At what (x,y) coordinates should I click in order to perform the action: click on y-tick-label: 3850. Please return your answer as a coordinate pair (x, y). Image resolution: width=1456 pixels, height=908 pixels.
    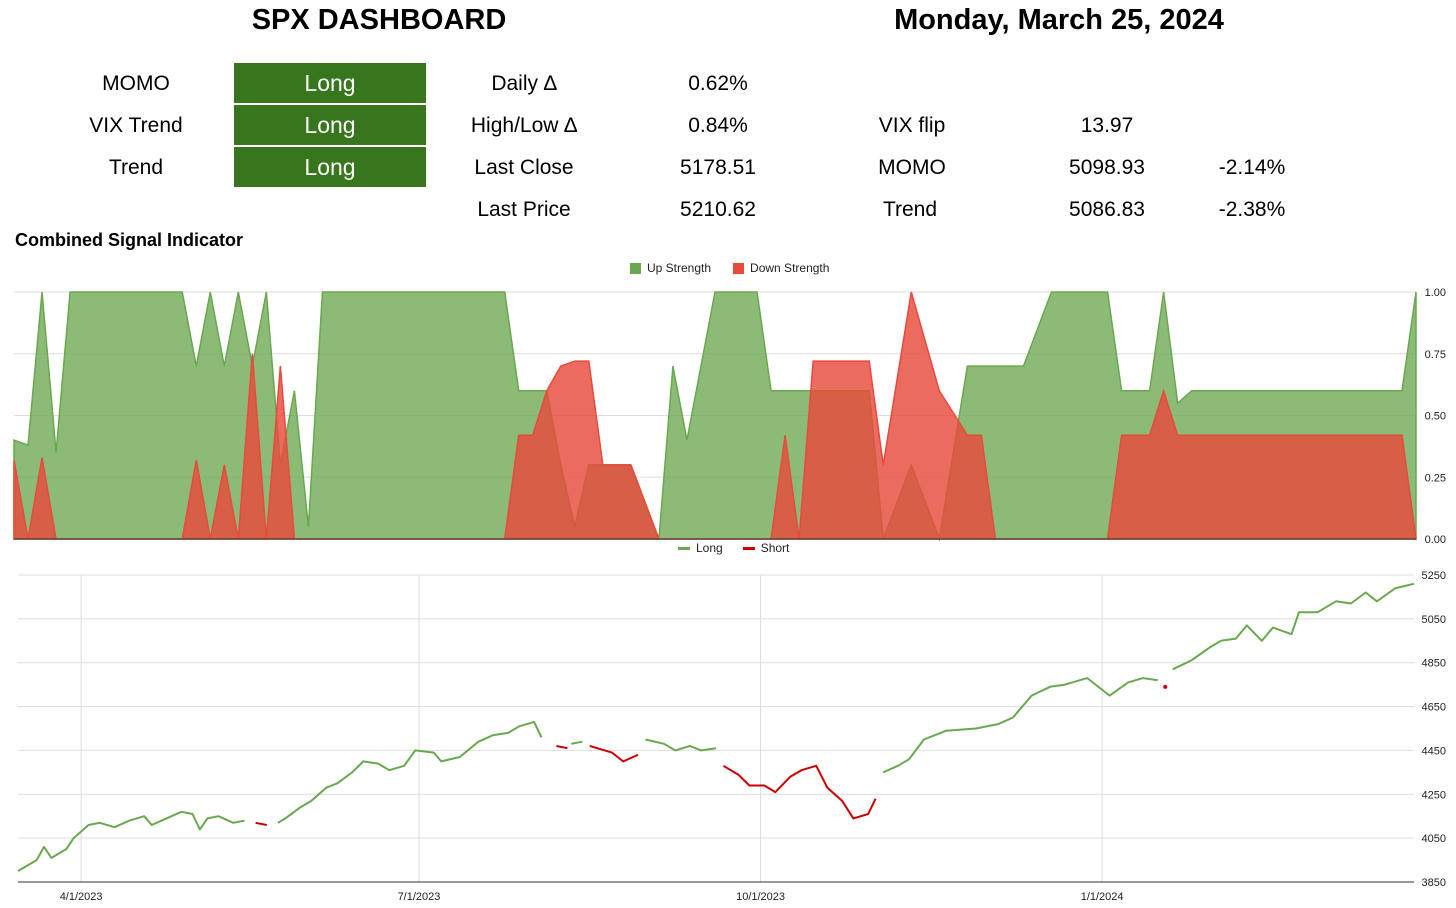
    Looking at the image, I should click on (1434, 883).